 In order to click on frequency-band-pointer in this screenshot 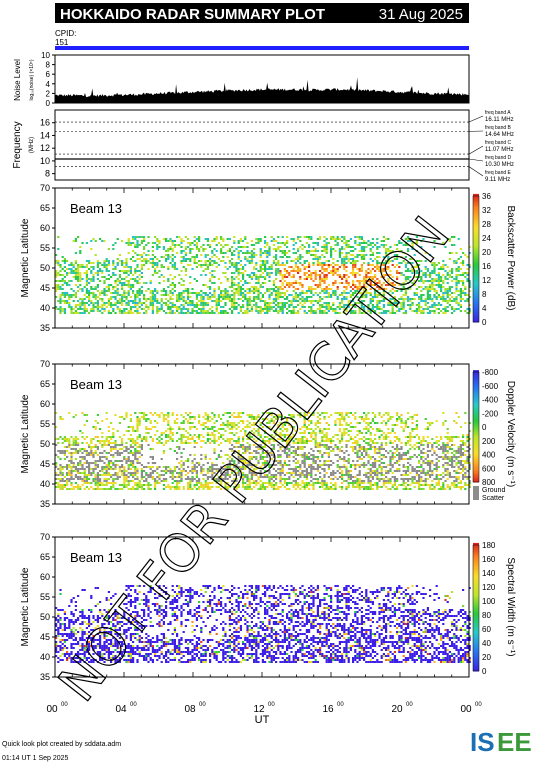, I will do `click(476, 171)`.